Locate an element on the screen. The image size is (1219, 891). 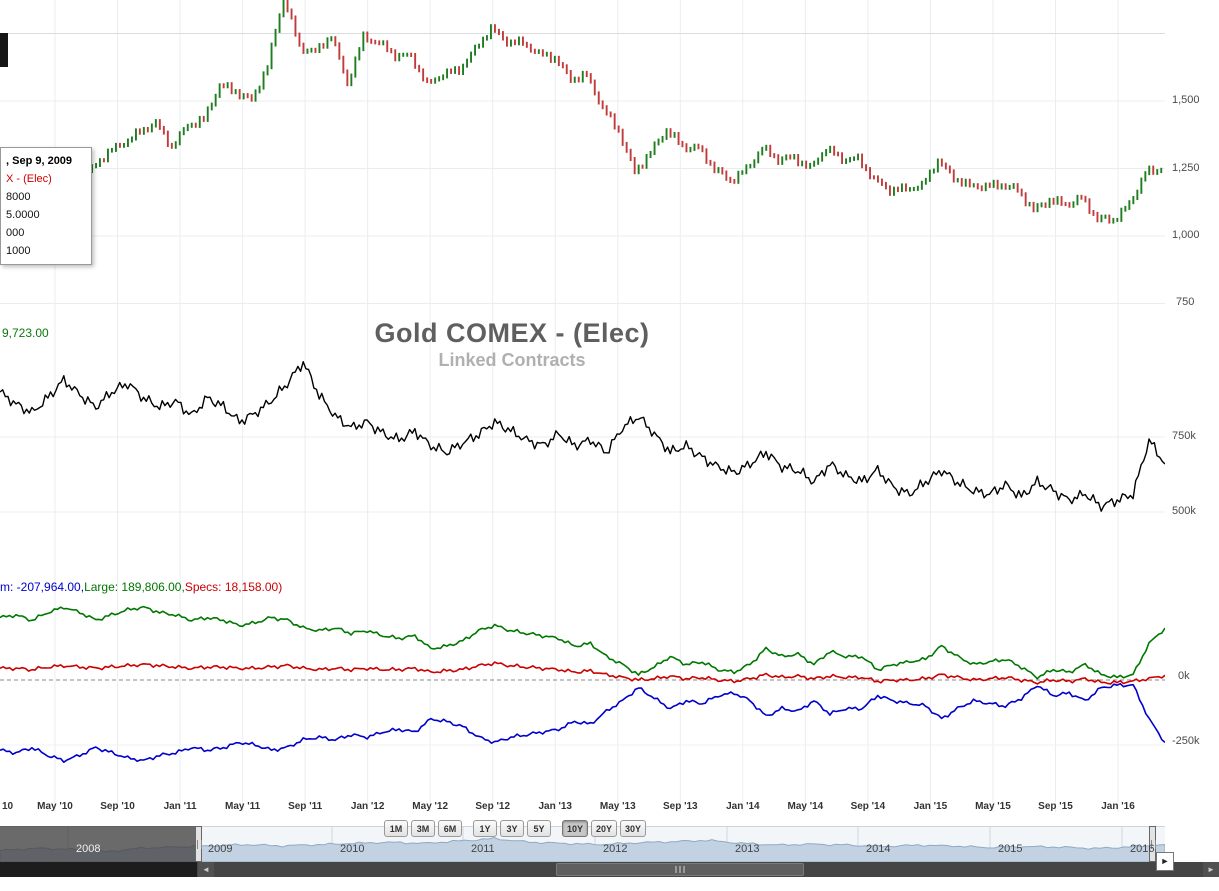
y-axis-label: 1,500 is located at coordinates (1186, 100).